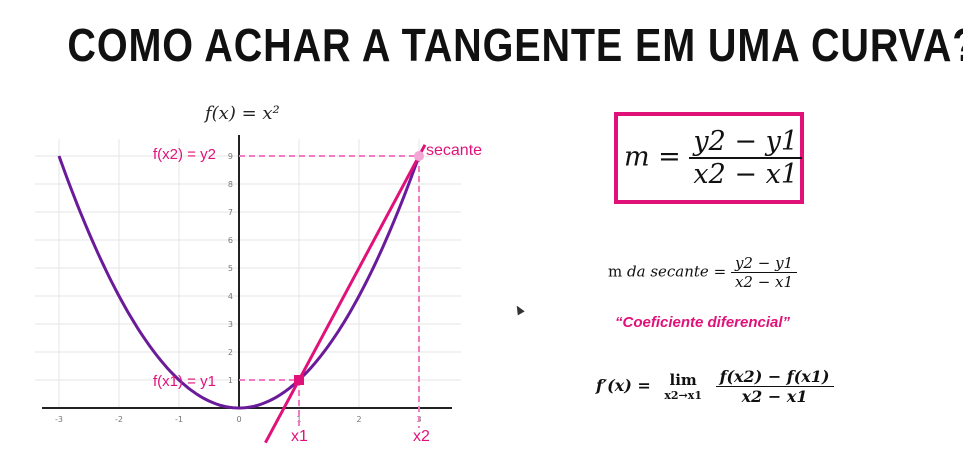 This screenshot has width=963, height=472. Describe the element at coordinates (230, 268) in the screenshot. I see `y-tick-label: 5` at that location.